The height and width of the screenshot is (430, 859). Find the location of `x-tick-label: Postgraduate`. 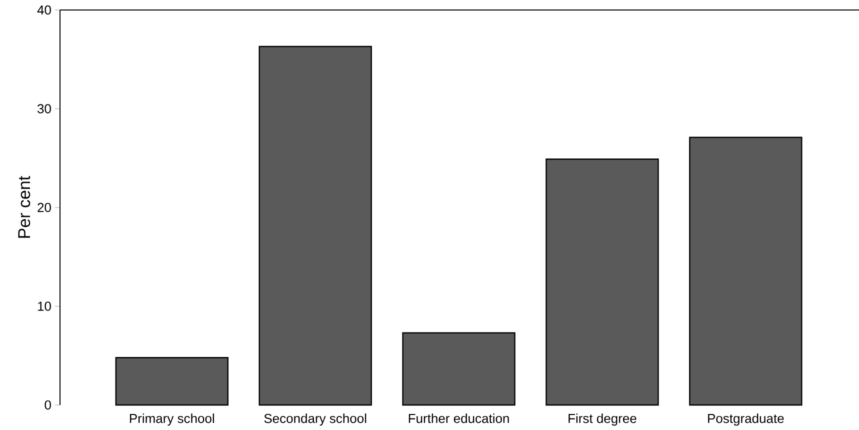

x-tick-label: Postgraduate is located at coordinates (746, 420).